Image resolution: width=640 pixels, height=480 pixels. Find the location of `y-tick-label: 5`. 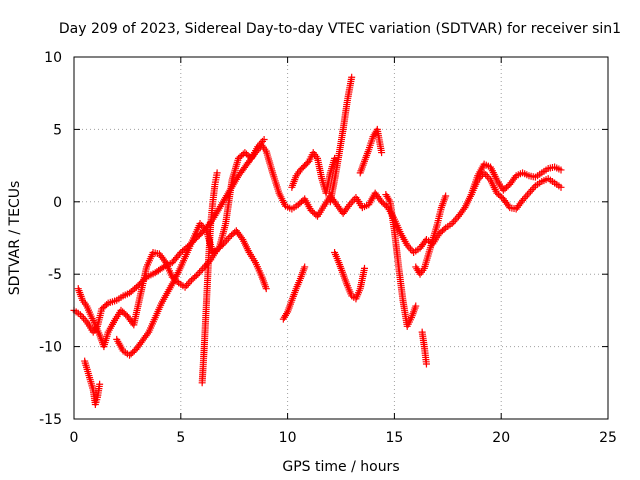

y-tick-label: 5 is located at coordinates (57, 130).